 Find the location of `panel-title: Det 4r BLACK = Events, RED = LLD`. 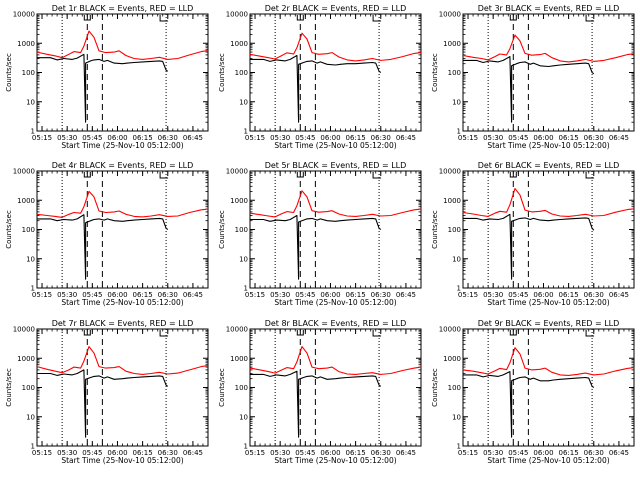

panel-title: Det 4r BLACK = Events, RED = LLD is located at coordinates (123, 165).